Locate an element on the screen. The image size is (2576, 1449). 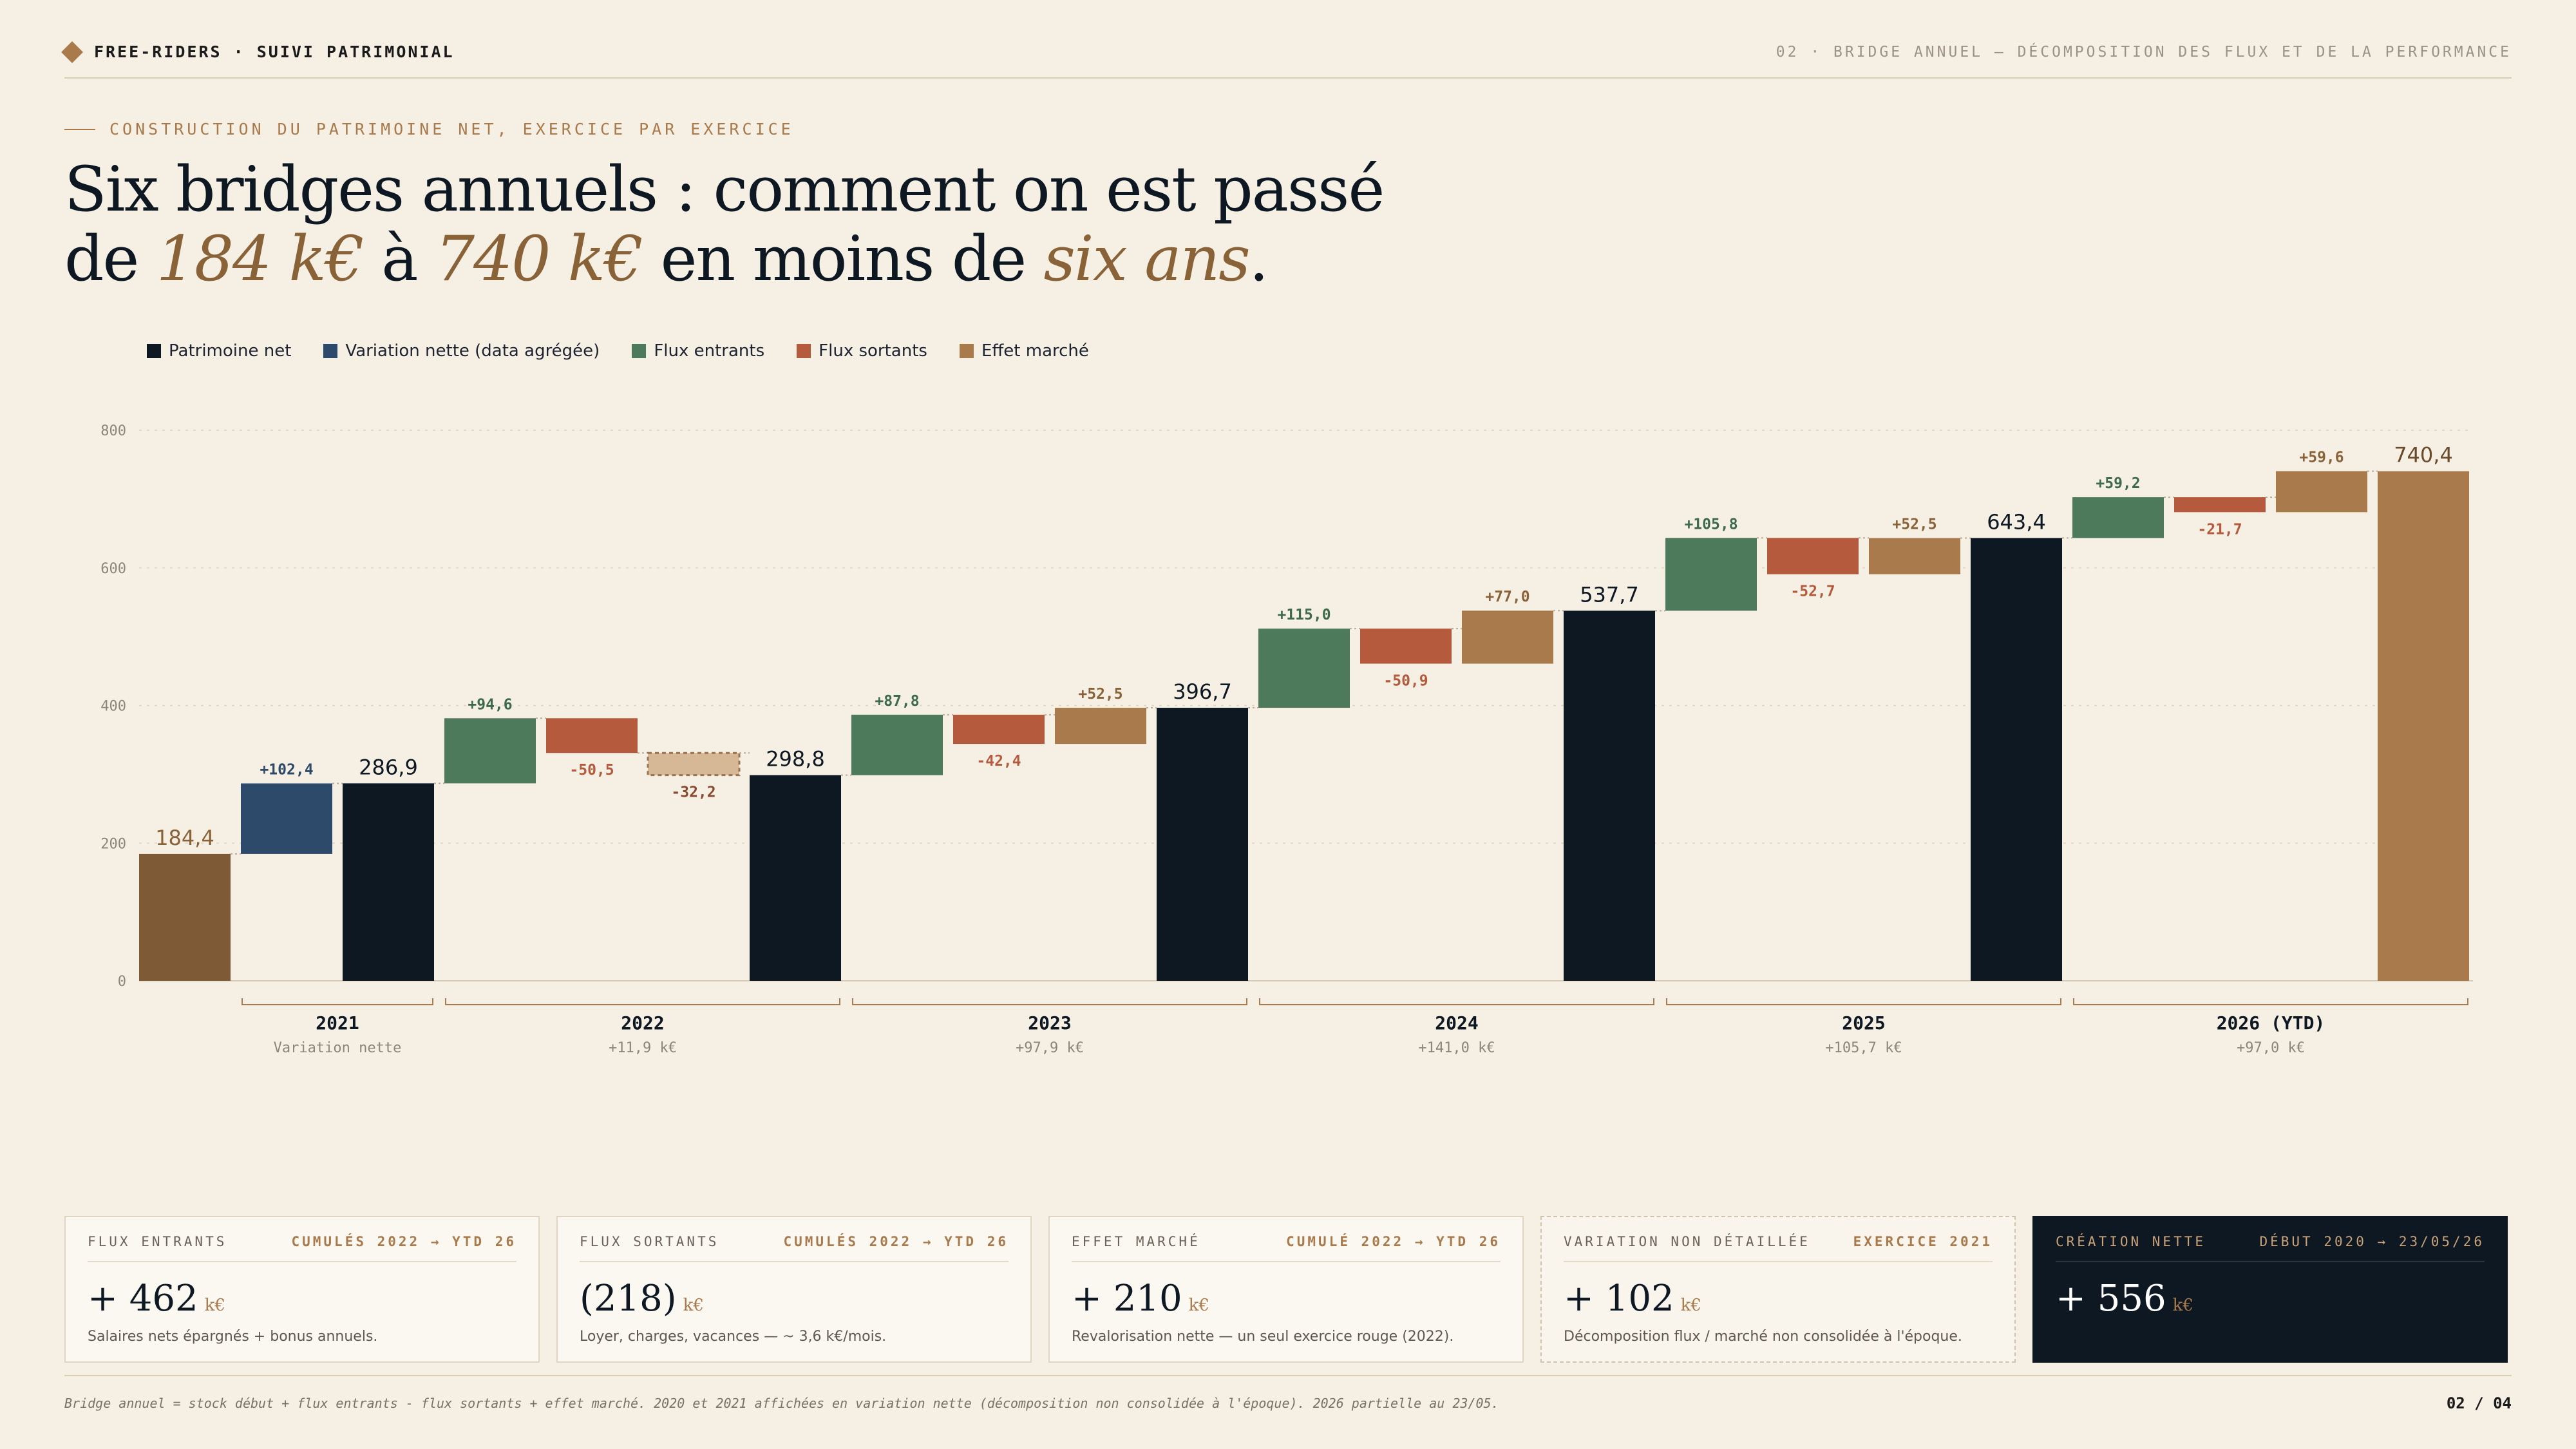
year-sublabel: +141,0 k€ is located at coordinates (1457, 1048).